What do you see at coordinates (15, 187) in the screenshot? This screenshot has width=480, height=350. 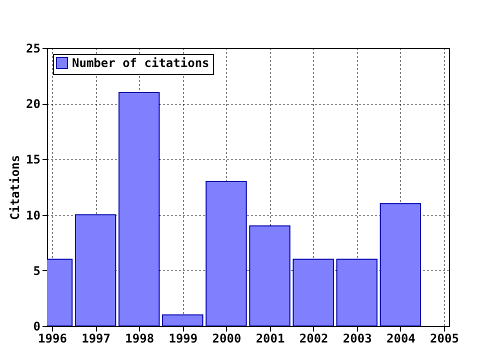 I see `y-axis-title: Citations` at bounding box center [15, 187].